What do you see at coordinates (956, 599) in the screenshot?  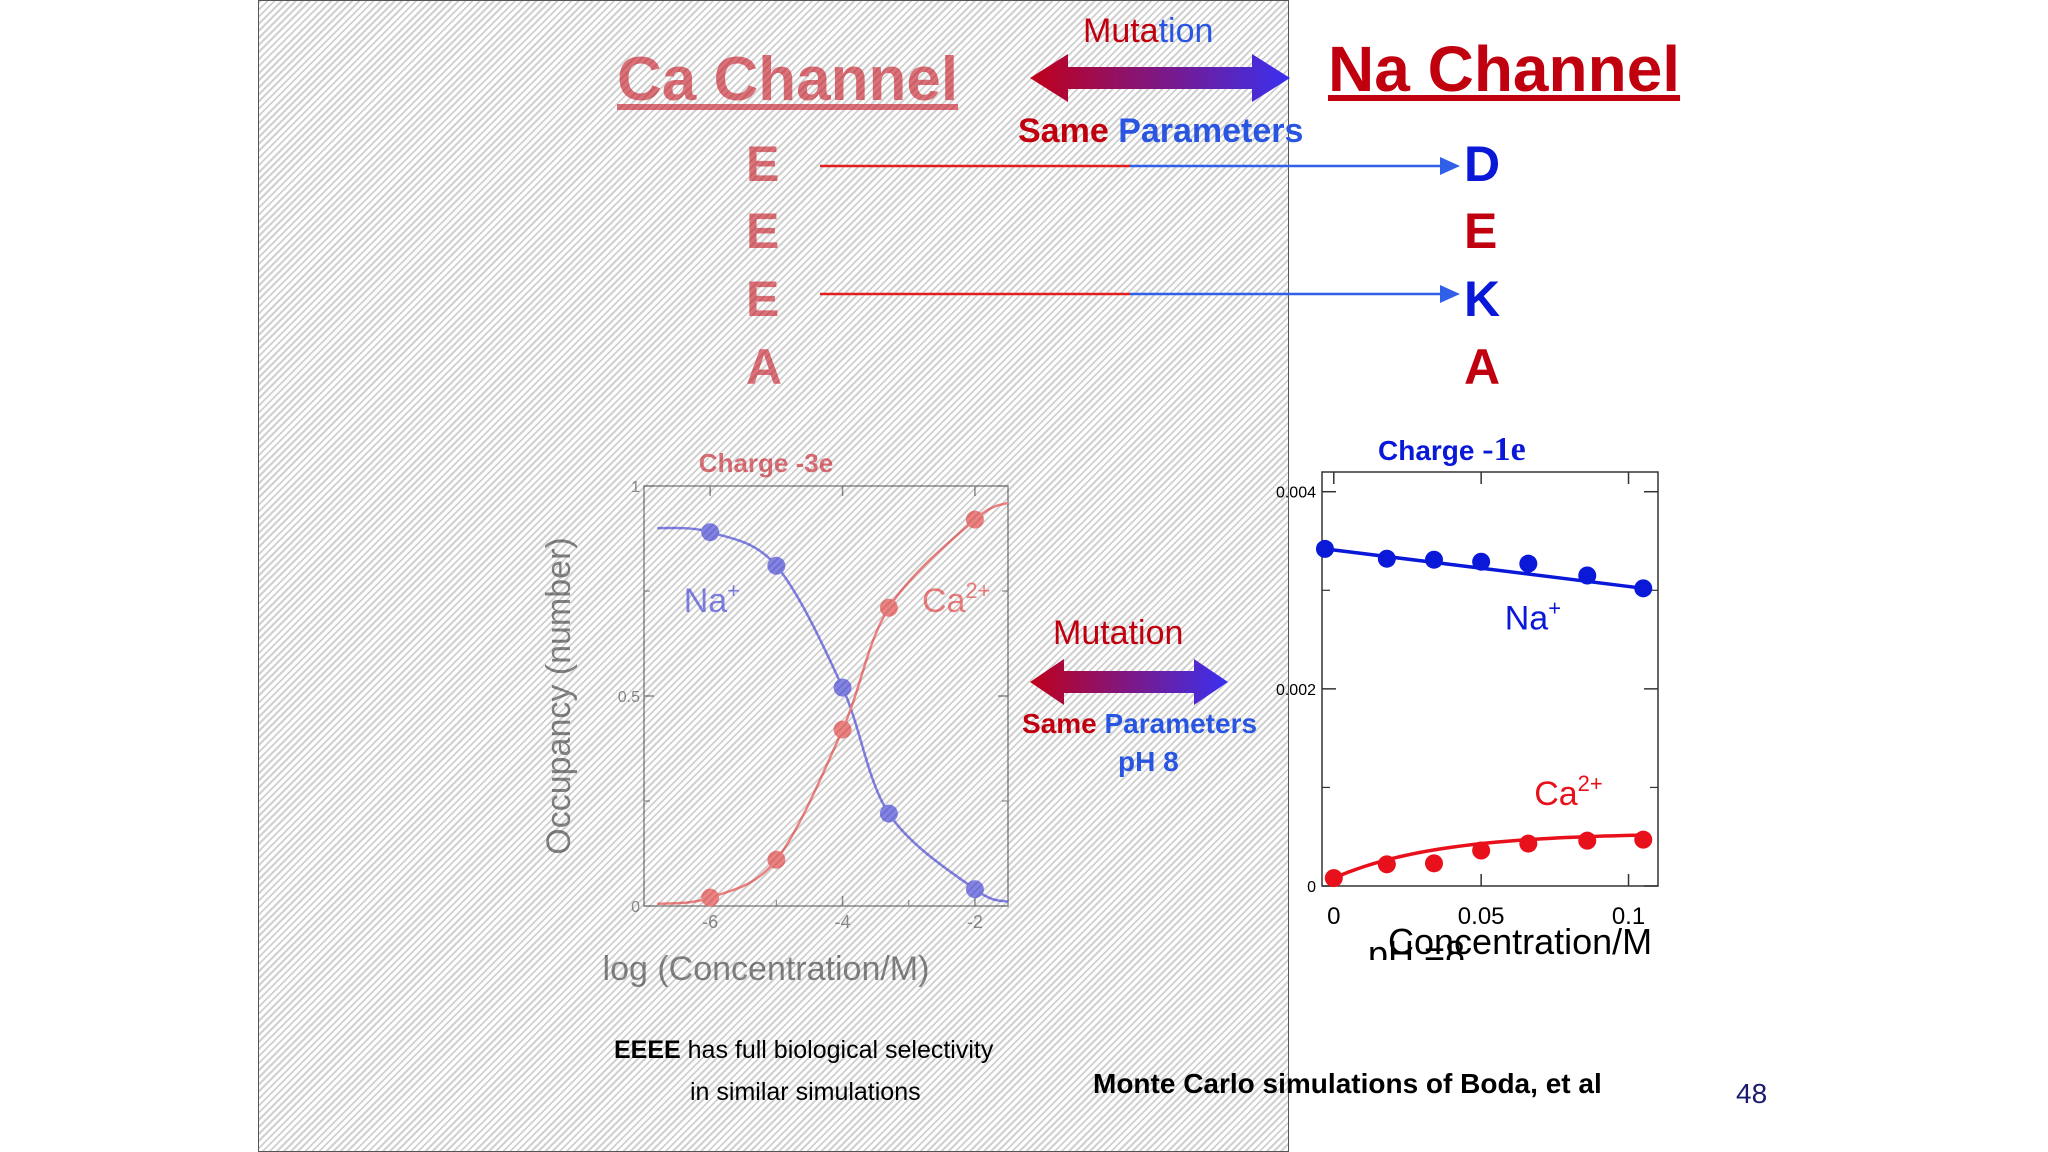 I see `chart-left-legend-ca: Ca2+` at bounding box center [956, 599].